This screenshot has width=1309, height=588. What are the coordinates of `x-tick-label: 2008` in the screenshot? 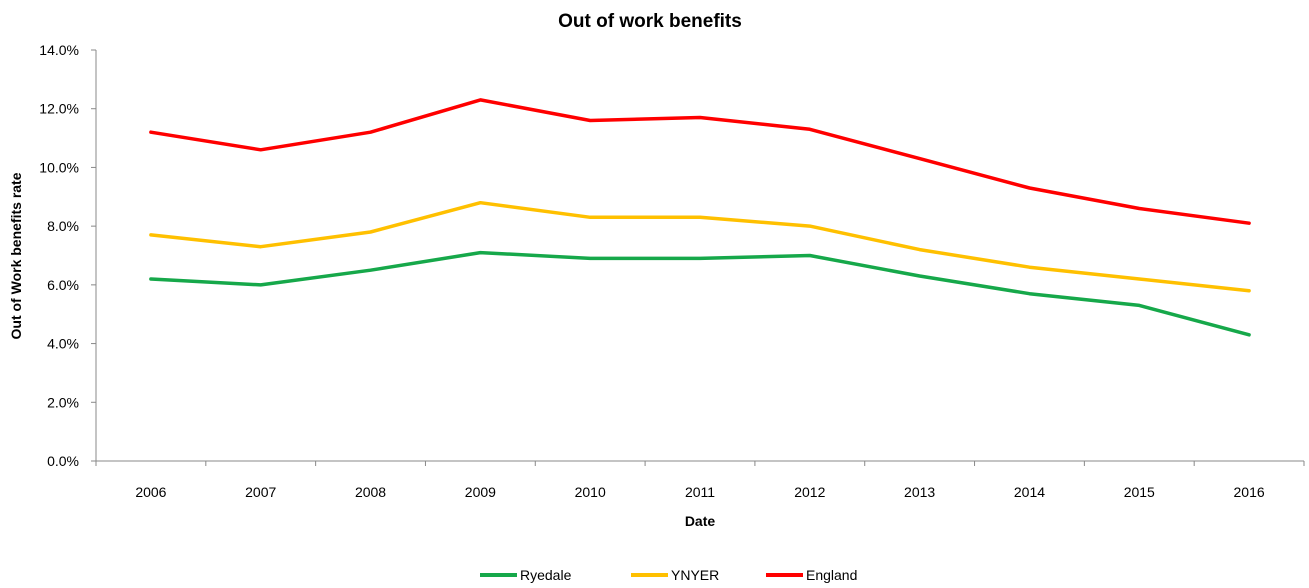 It's located at (370, 492).